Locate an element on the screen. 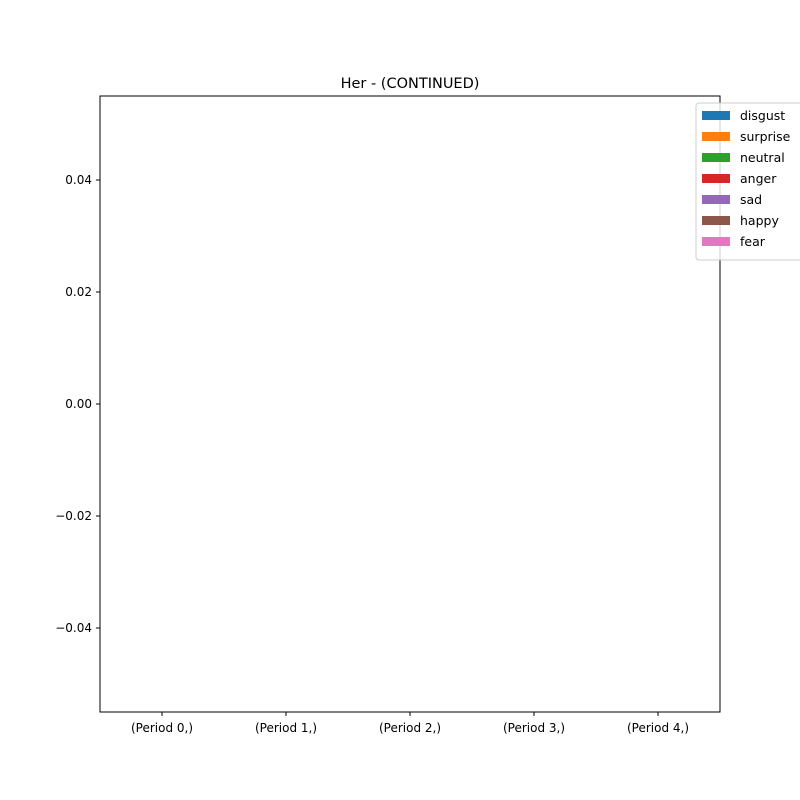  y-tick-label: 0.02 is located at coordinates (78, 292).